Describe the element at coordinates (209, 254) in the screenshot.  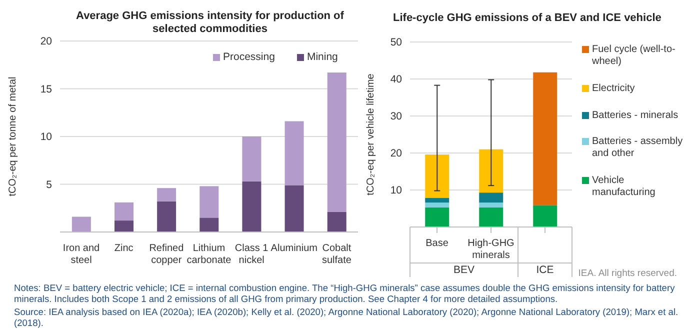
I see `x-tick-label: Lithium carbonate` at that location.